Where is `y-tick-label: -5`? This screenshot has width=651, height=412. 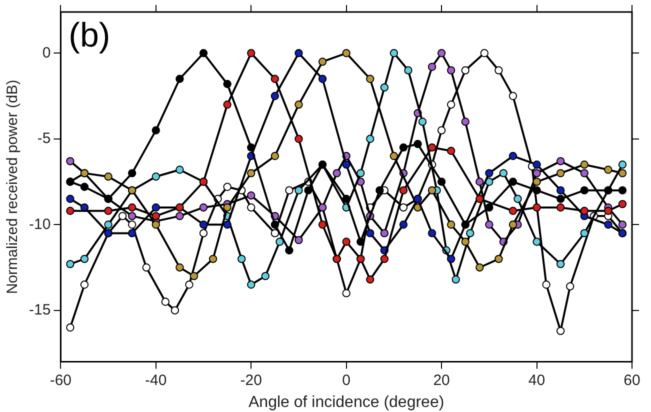
y-tick-label: -5 is located at coordinates (44, 139).